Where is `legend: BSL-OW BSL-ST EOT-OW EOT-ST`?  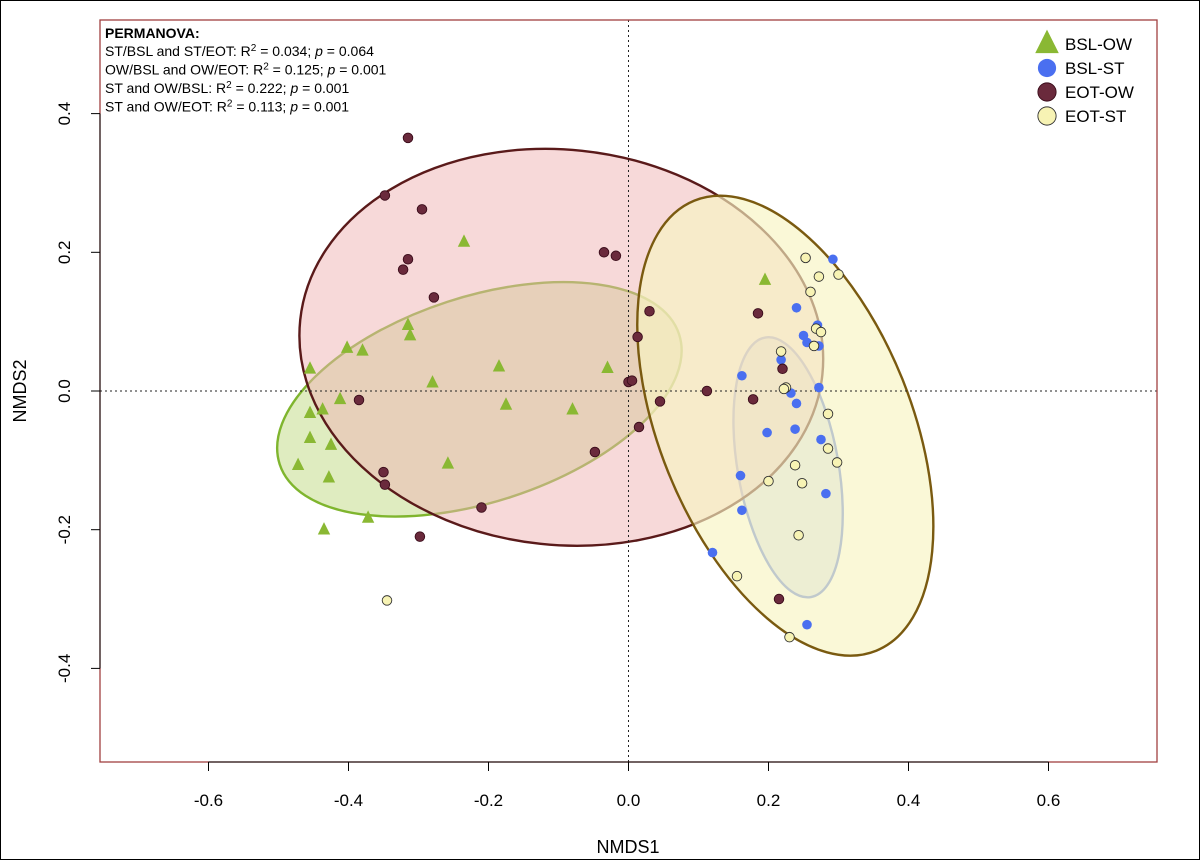 legend: BSL-OW BSL-ST EOT-OW EOT-ST is located at coordinates (1084, 77).